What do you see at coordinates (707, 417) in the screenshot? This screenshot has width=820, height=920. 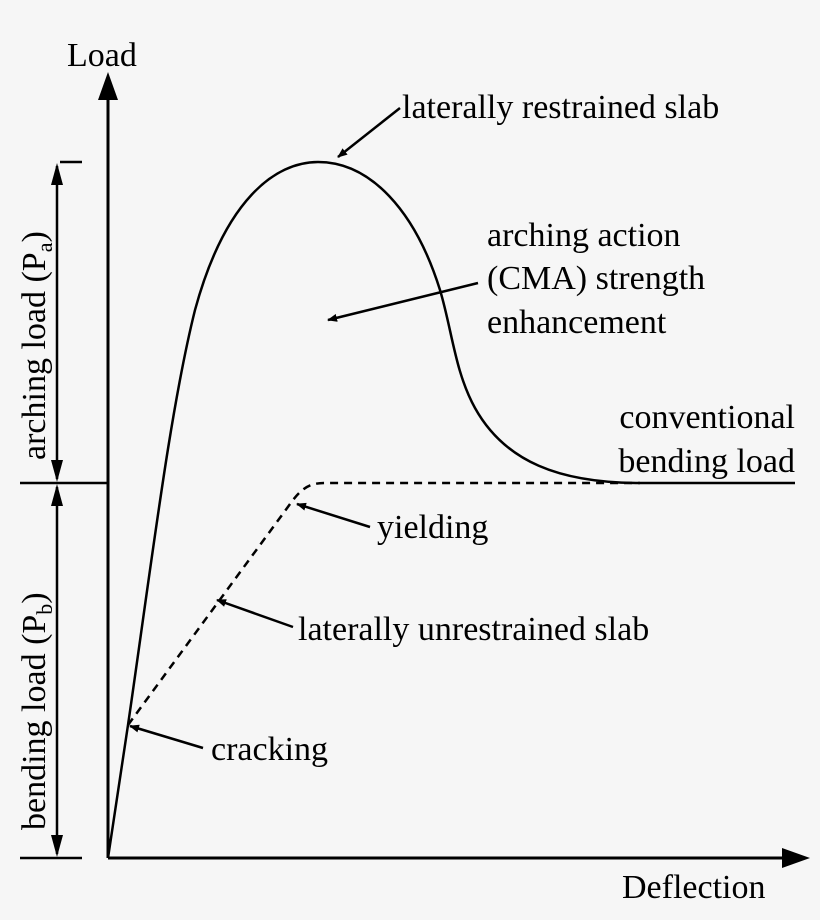 I see `conventional-label-line1: conventional` at bounding box center [707, 417].